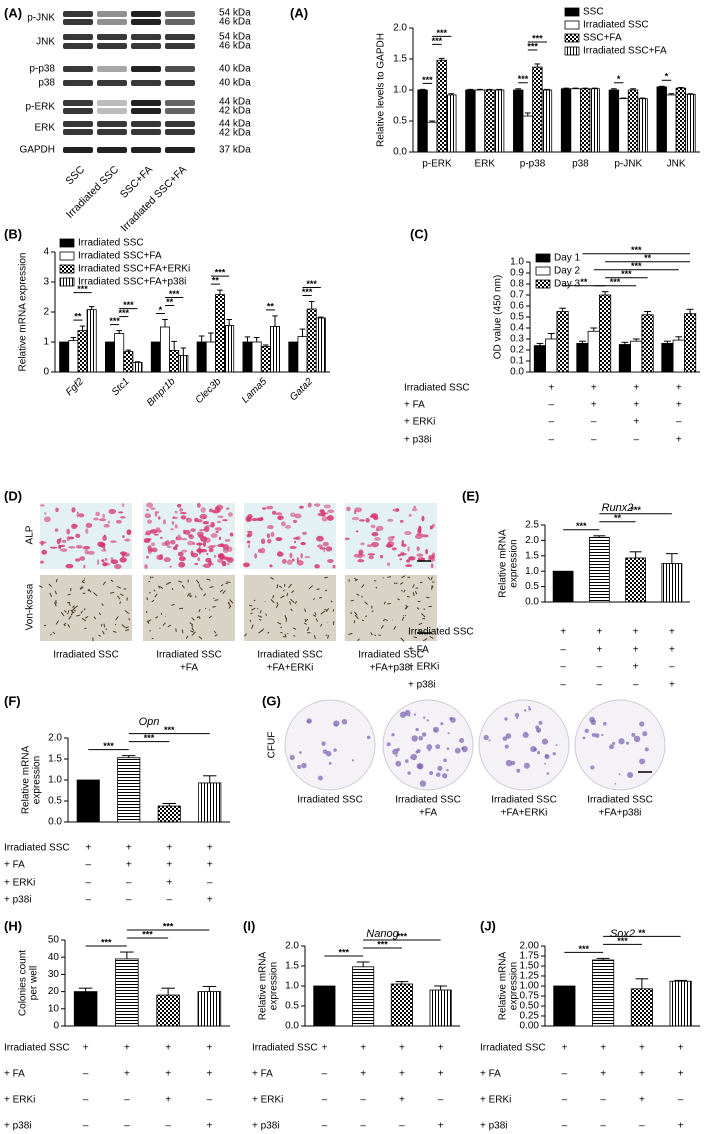 Image resolution: width=709 pixels, height=1134 pixels. I want to click on y-tick-label: 2.0, so click(400, 28).